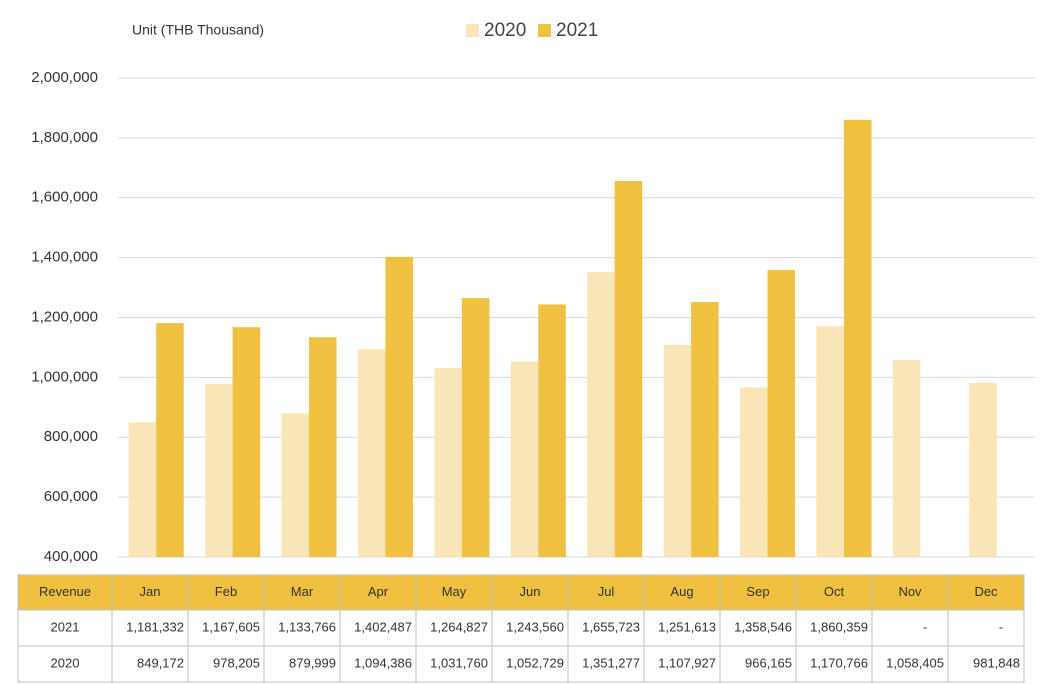  I want to click on table-value: 1,058,405, so click(915, 662).